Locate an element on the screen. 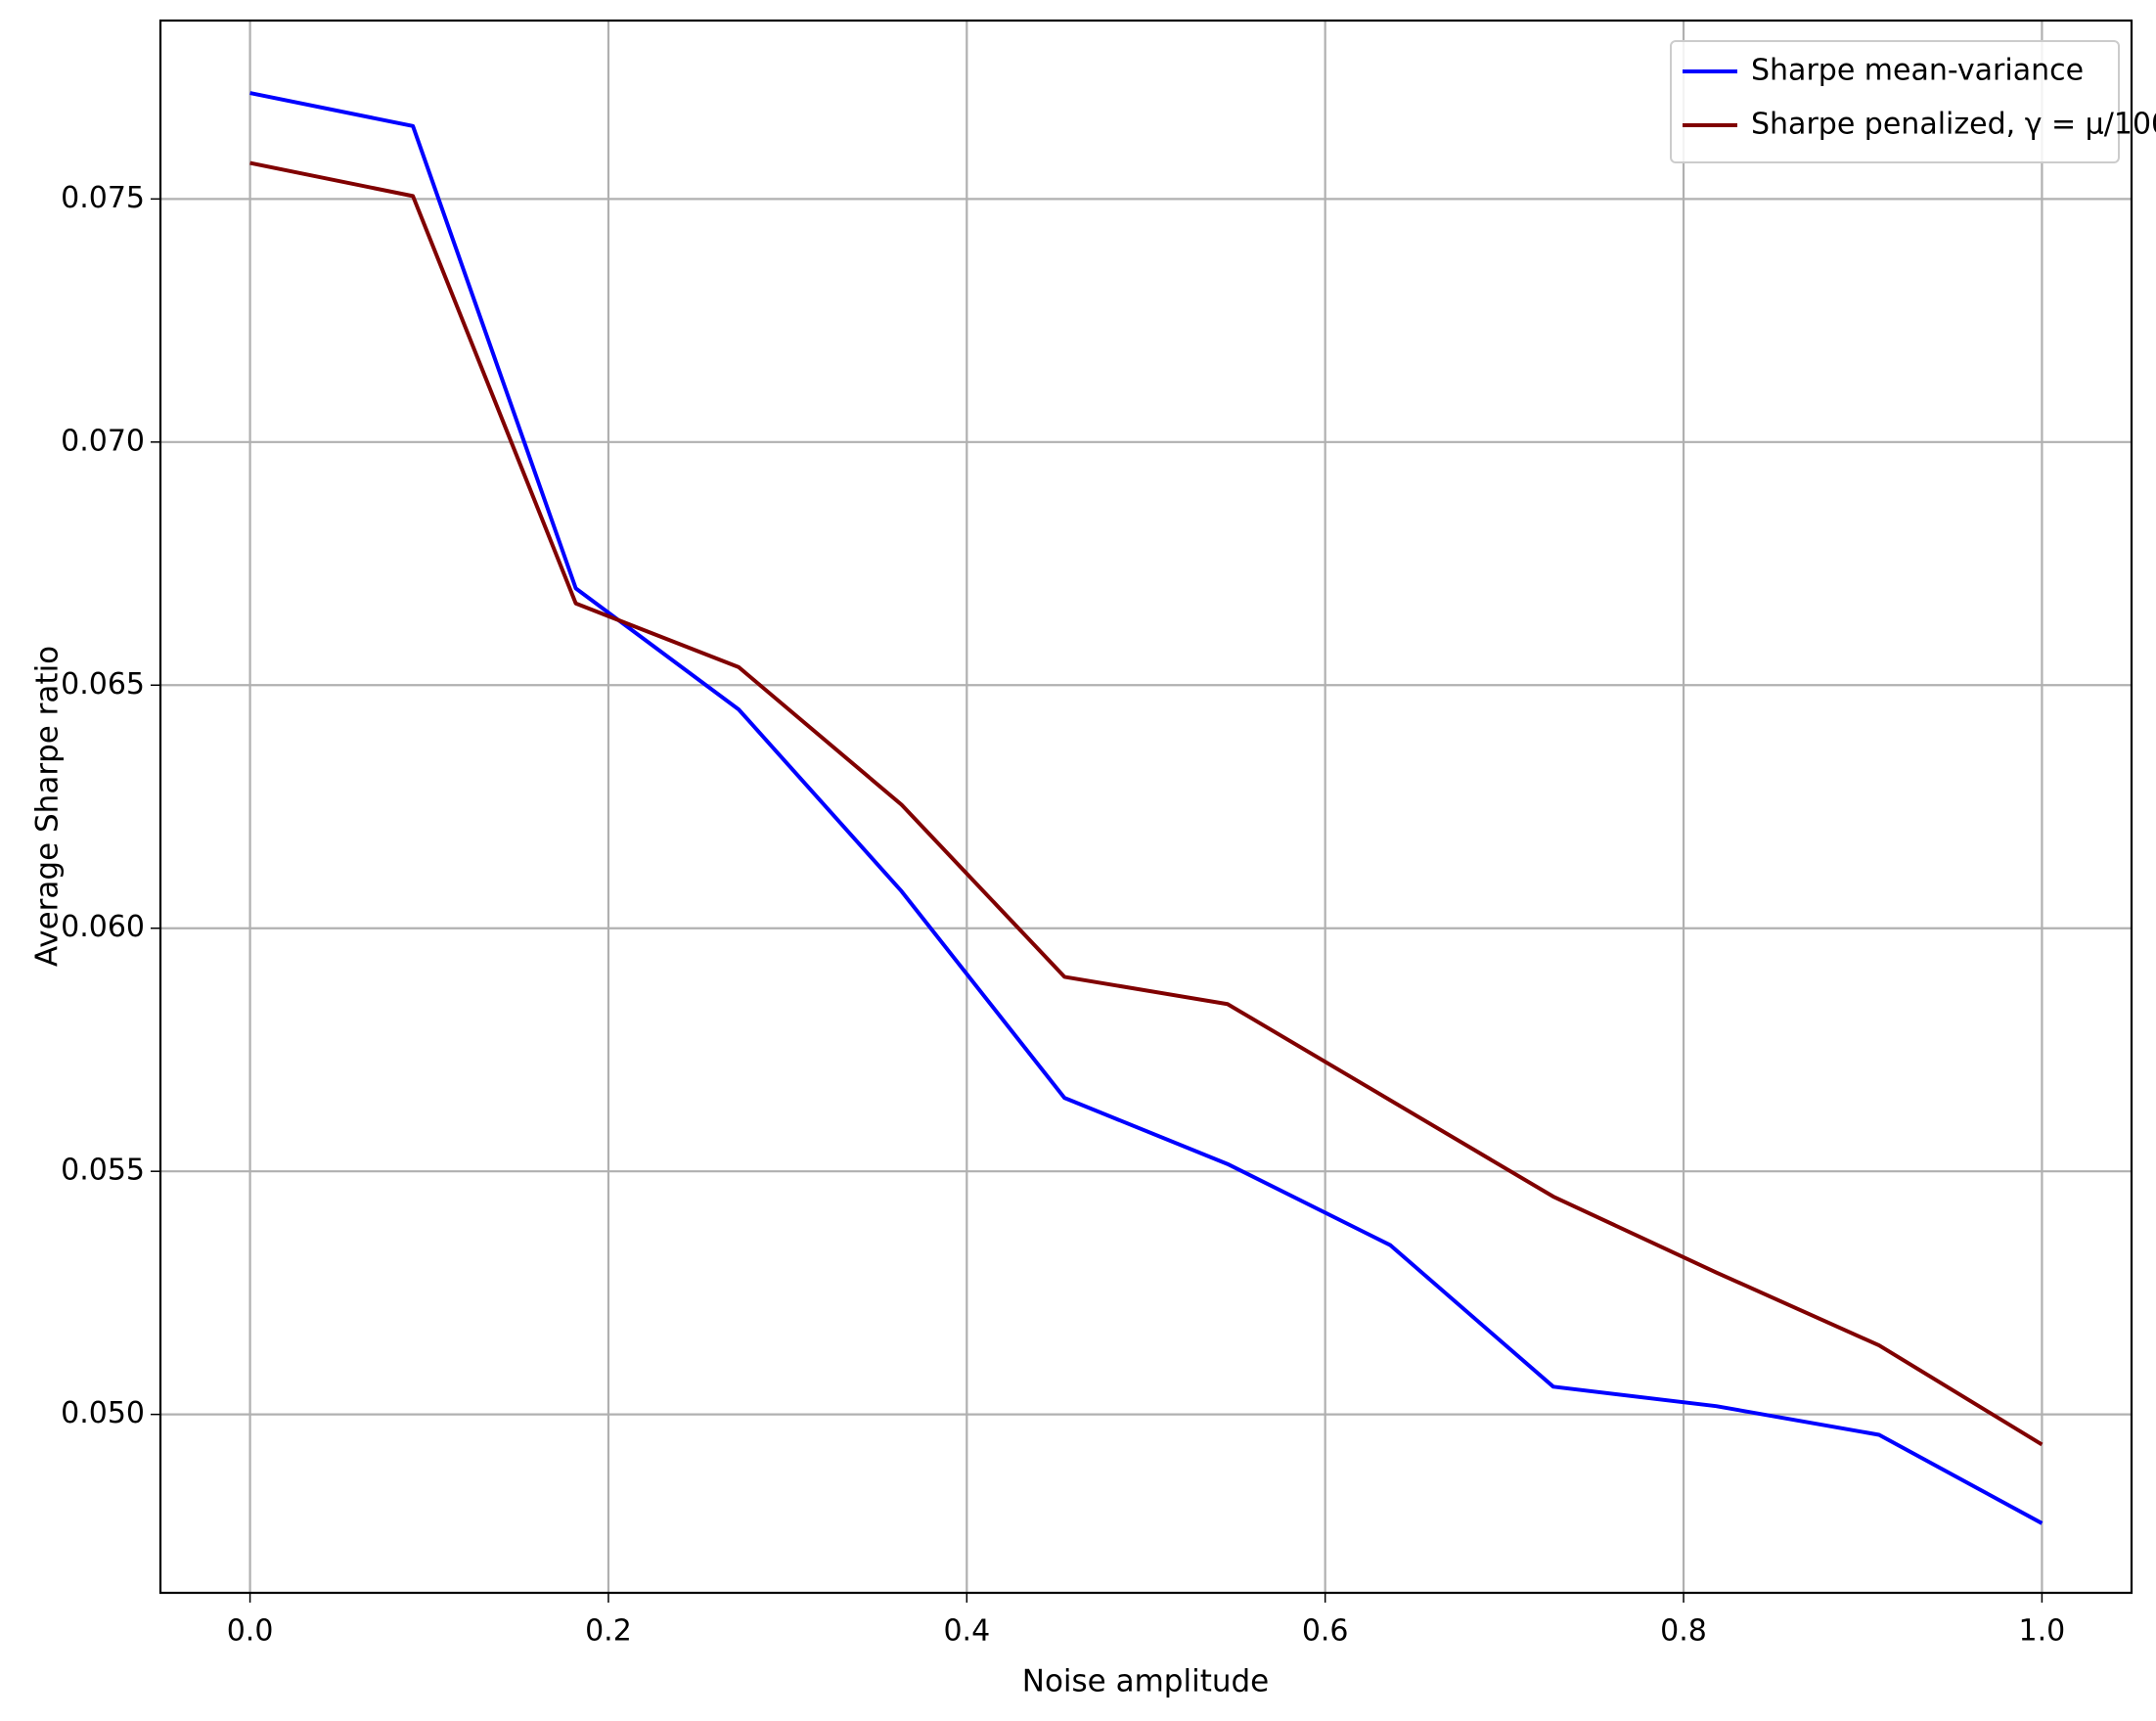  x-tick-label: 1.0 is located at coordinates (2042, 1631).